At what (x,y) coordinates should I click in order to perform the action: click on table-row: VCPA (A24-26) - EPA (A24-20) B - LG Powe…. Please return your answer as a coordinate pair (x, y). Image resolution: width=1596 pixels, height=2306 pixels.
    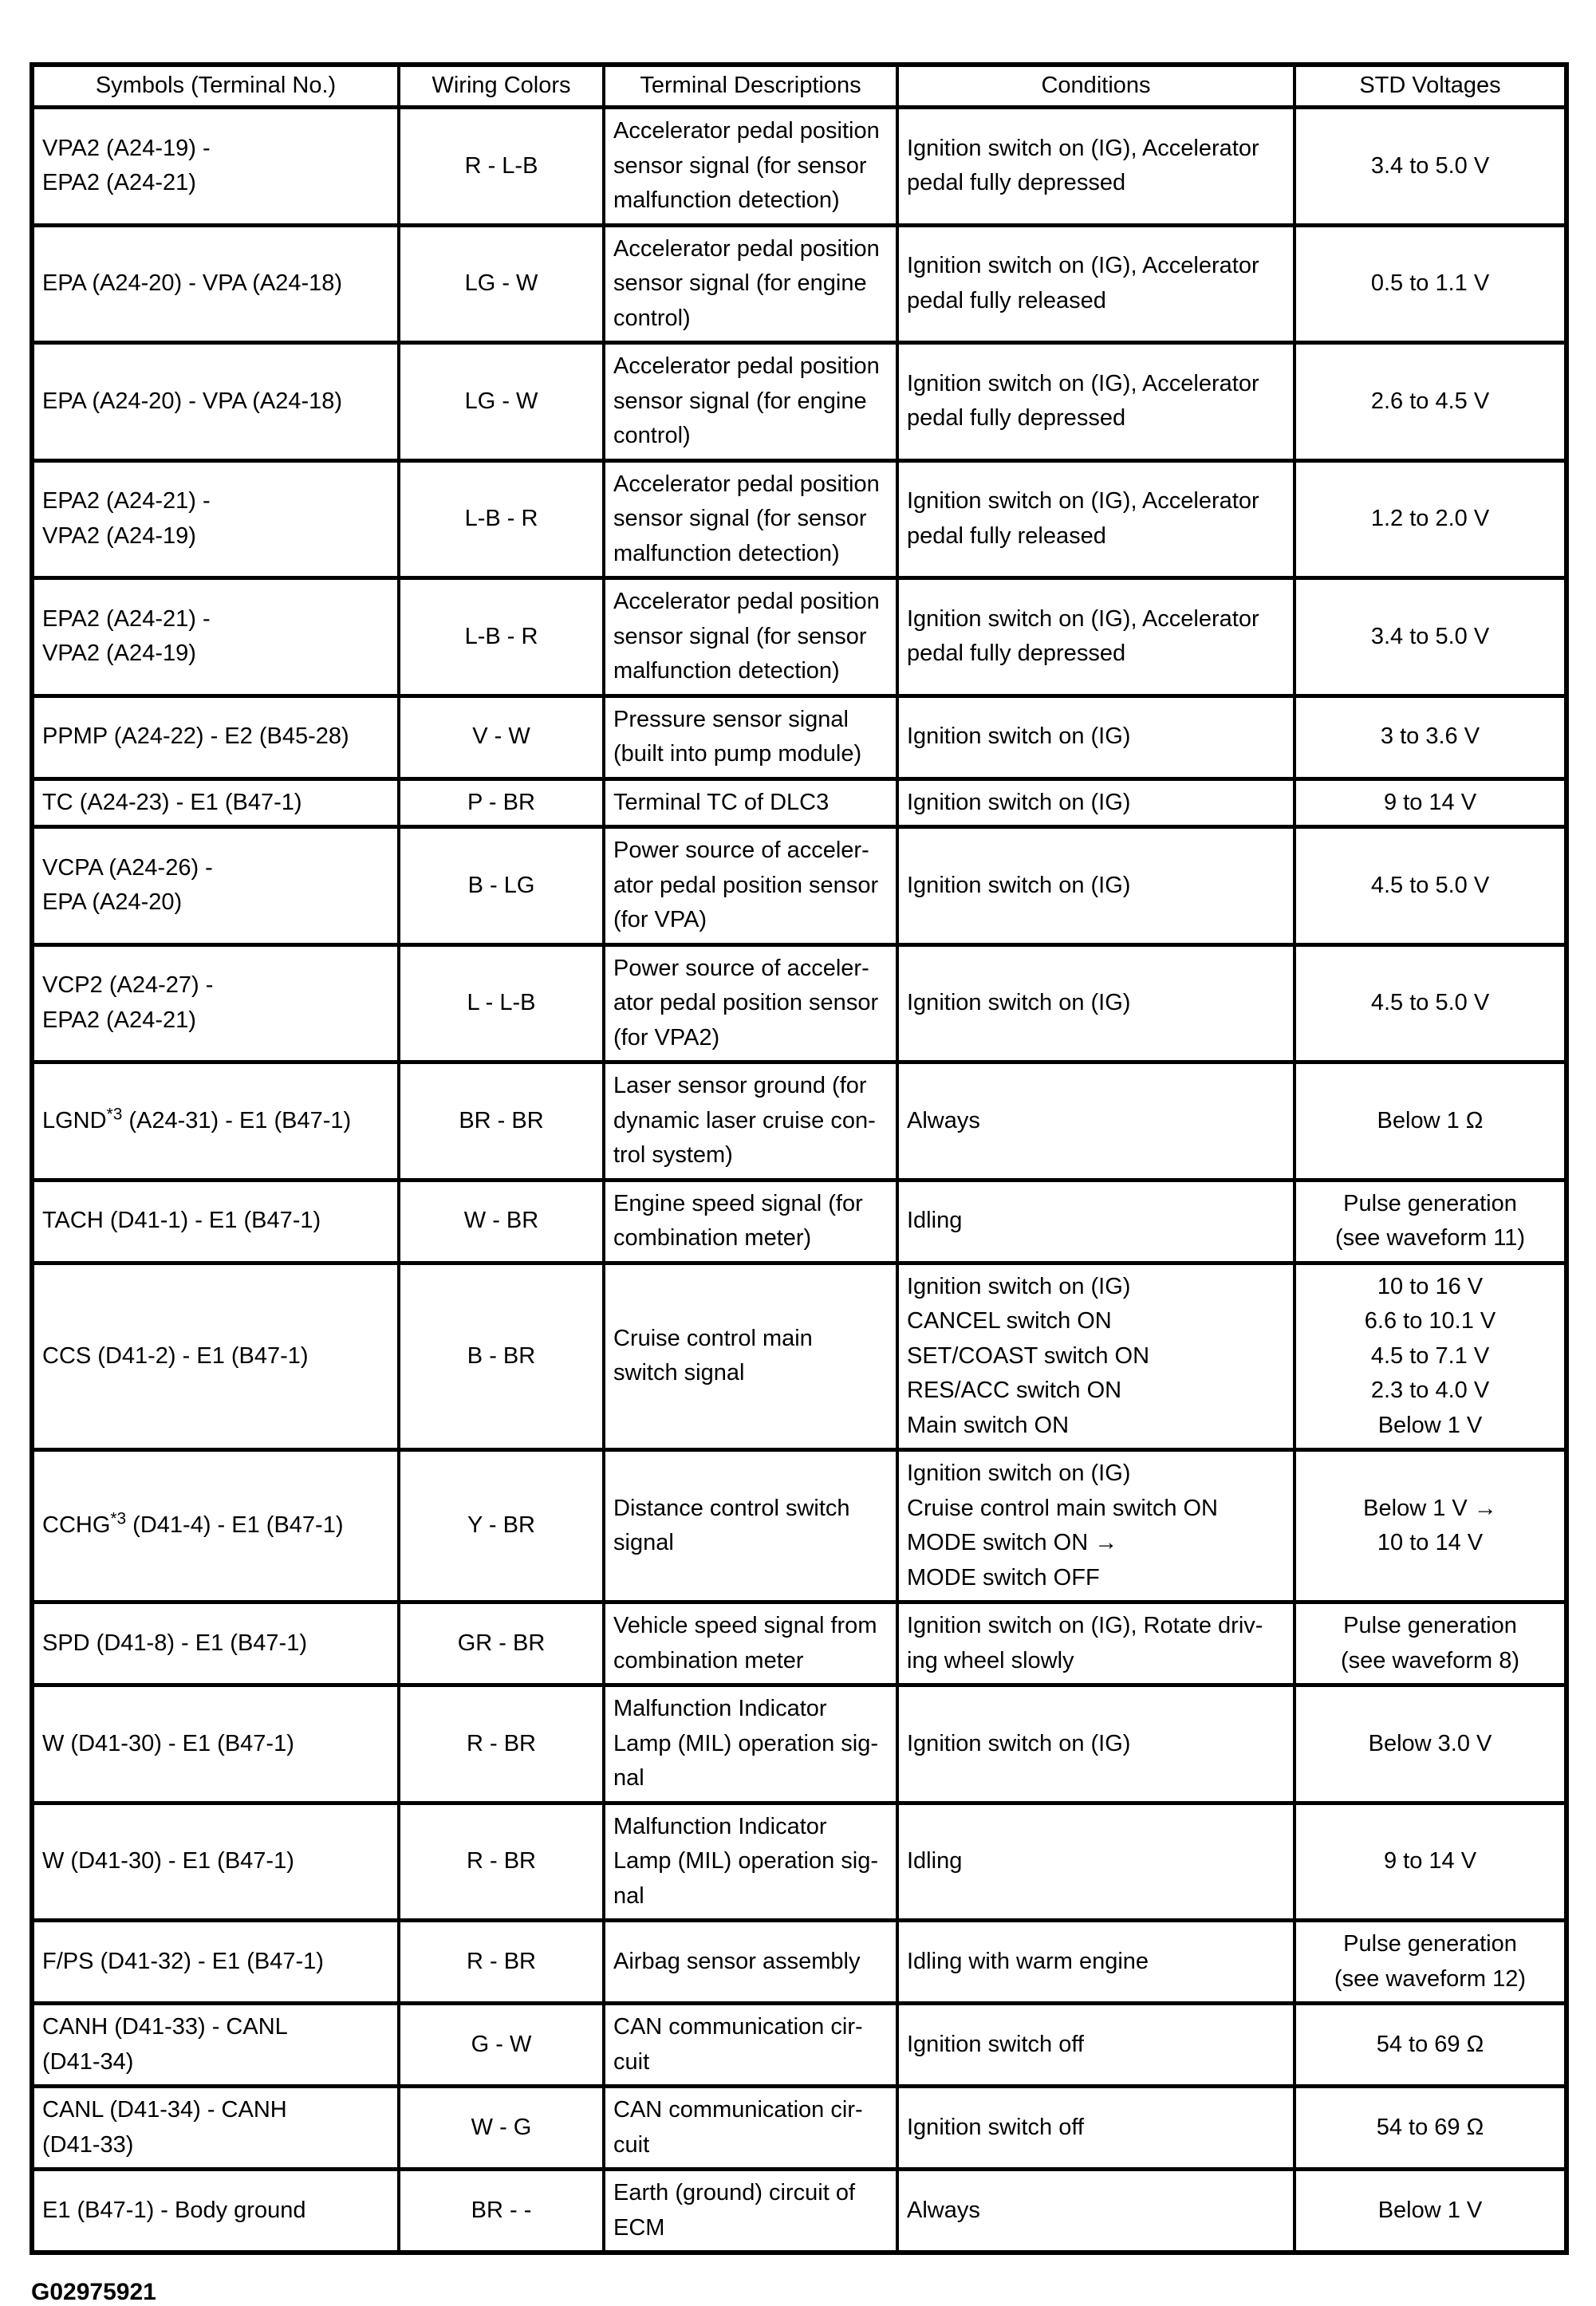
    Looking at the image, I should click on (799, 886).